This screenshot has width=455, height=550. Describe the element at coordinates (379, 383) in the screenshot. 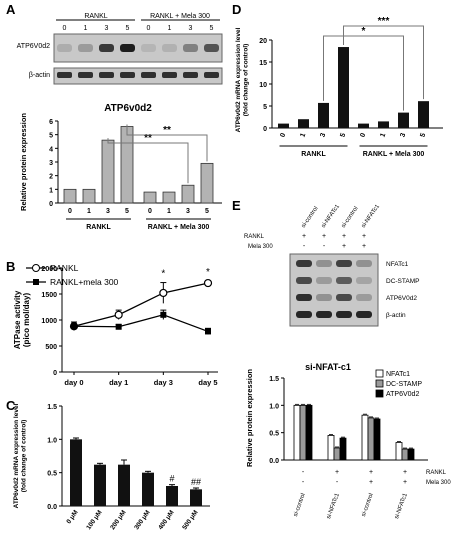

I see `chart-e-legend-swatch` at that location.